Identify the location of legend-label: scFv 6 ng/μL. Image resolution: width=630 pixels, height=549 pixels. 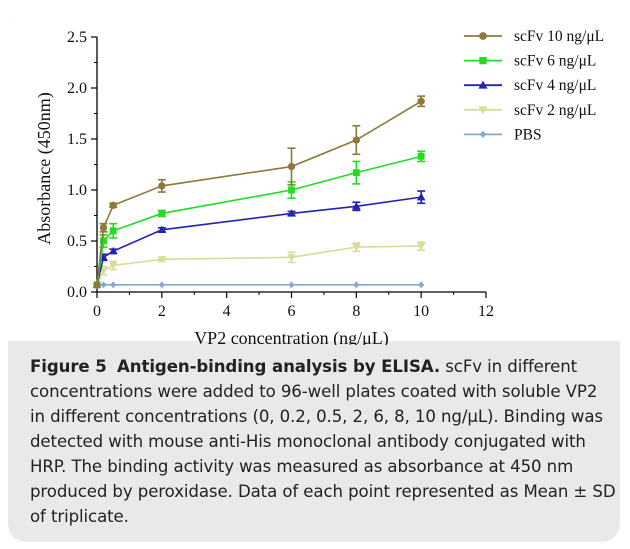
(555, 61).